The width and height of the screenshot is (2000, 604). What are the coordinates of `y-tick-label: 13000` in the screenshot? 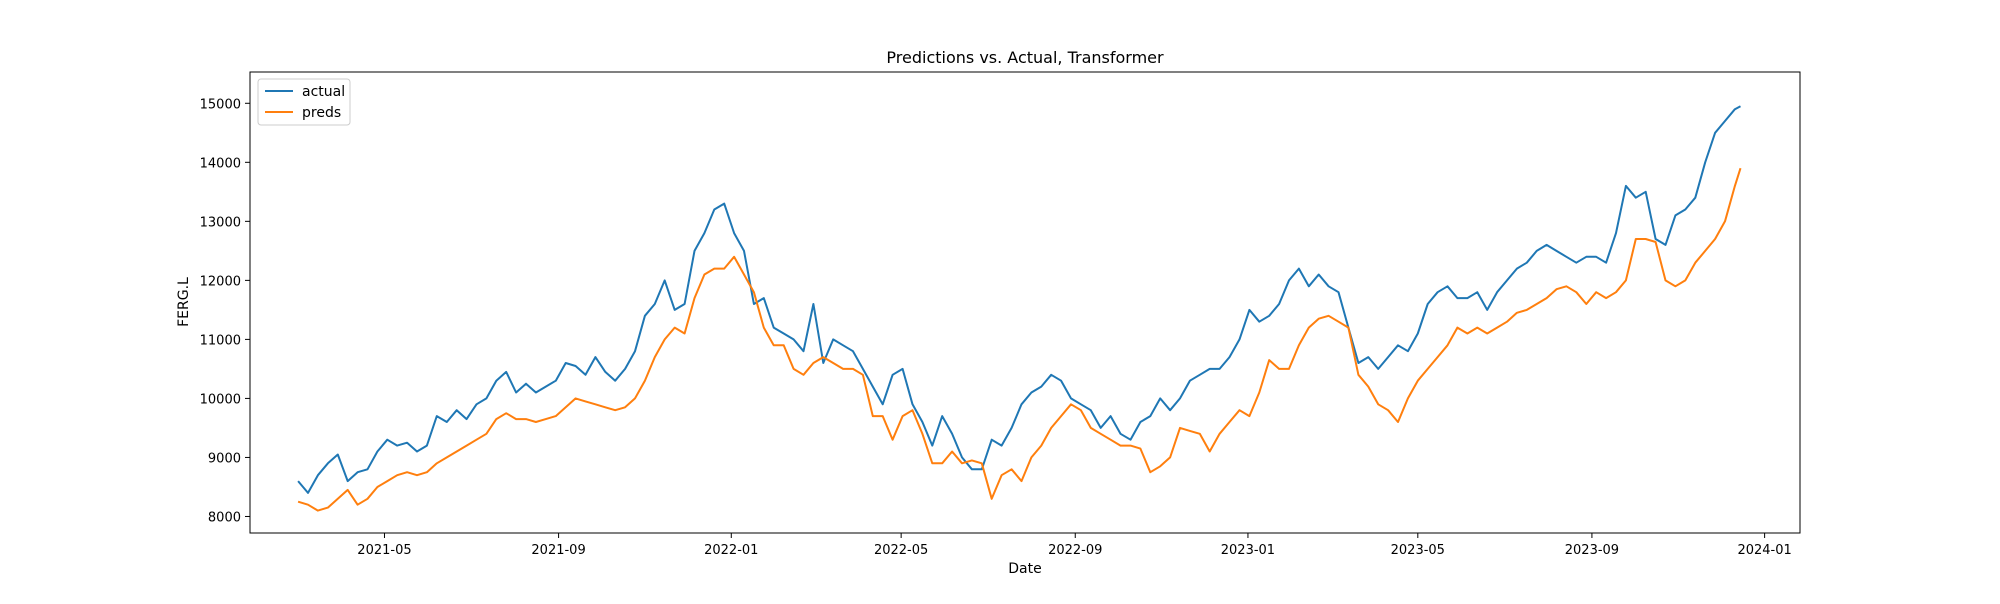 It's located at (220, 222).